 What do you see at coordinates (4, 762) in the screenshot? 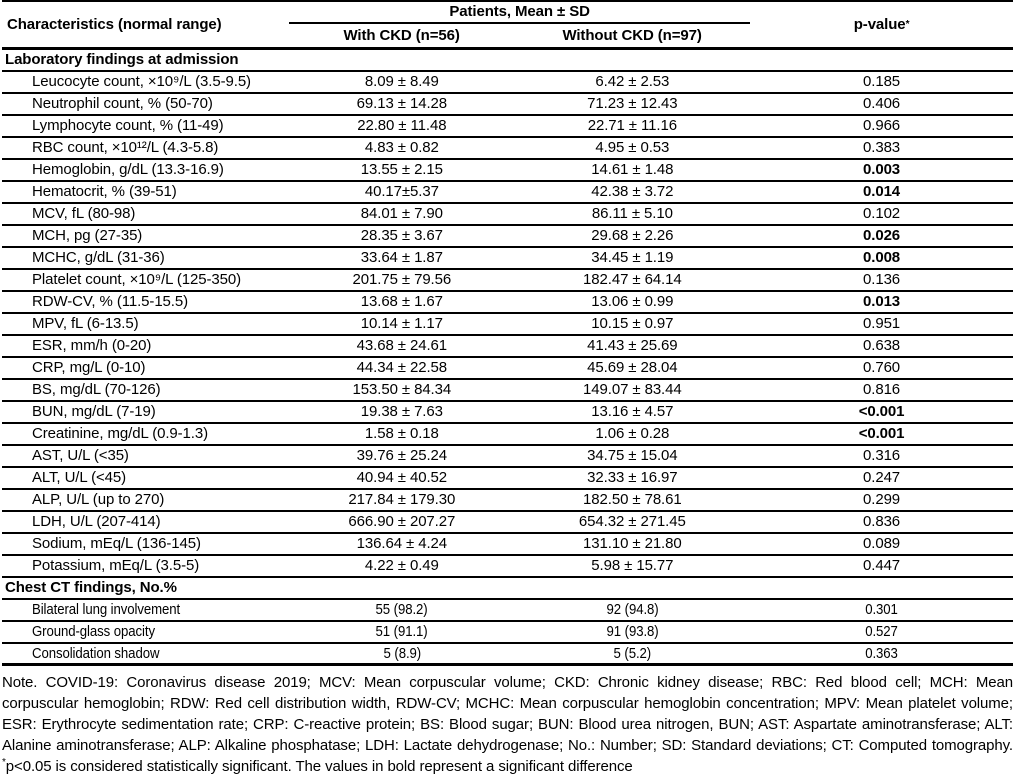
I see `footnote-asterisk: *` at bounding box center [4, 762].